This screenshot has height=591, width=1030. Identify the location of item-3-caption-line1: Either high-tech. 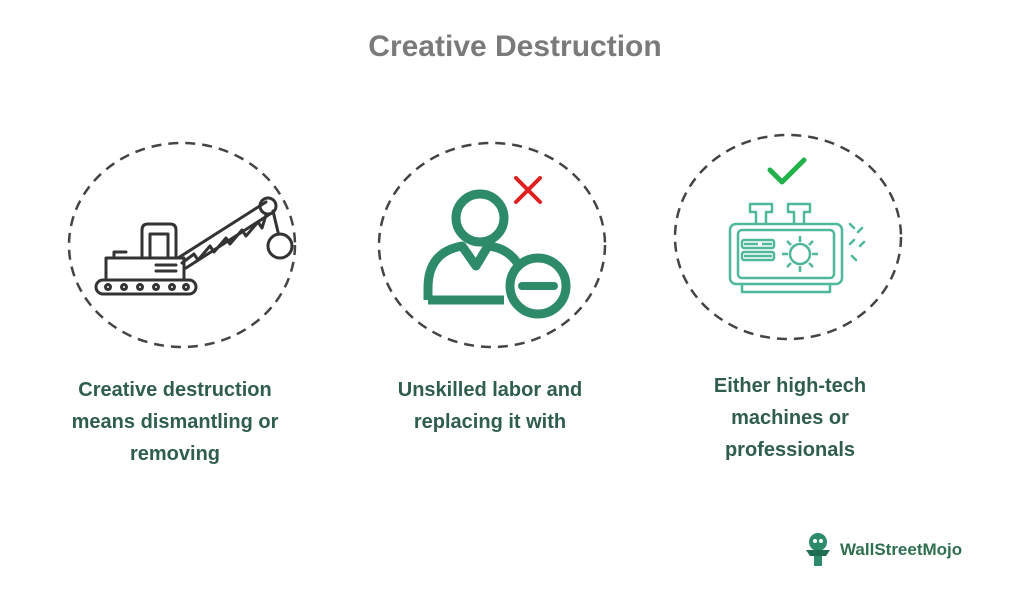
(790, 386).